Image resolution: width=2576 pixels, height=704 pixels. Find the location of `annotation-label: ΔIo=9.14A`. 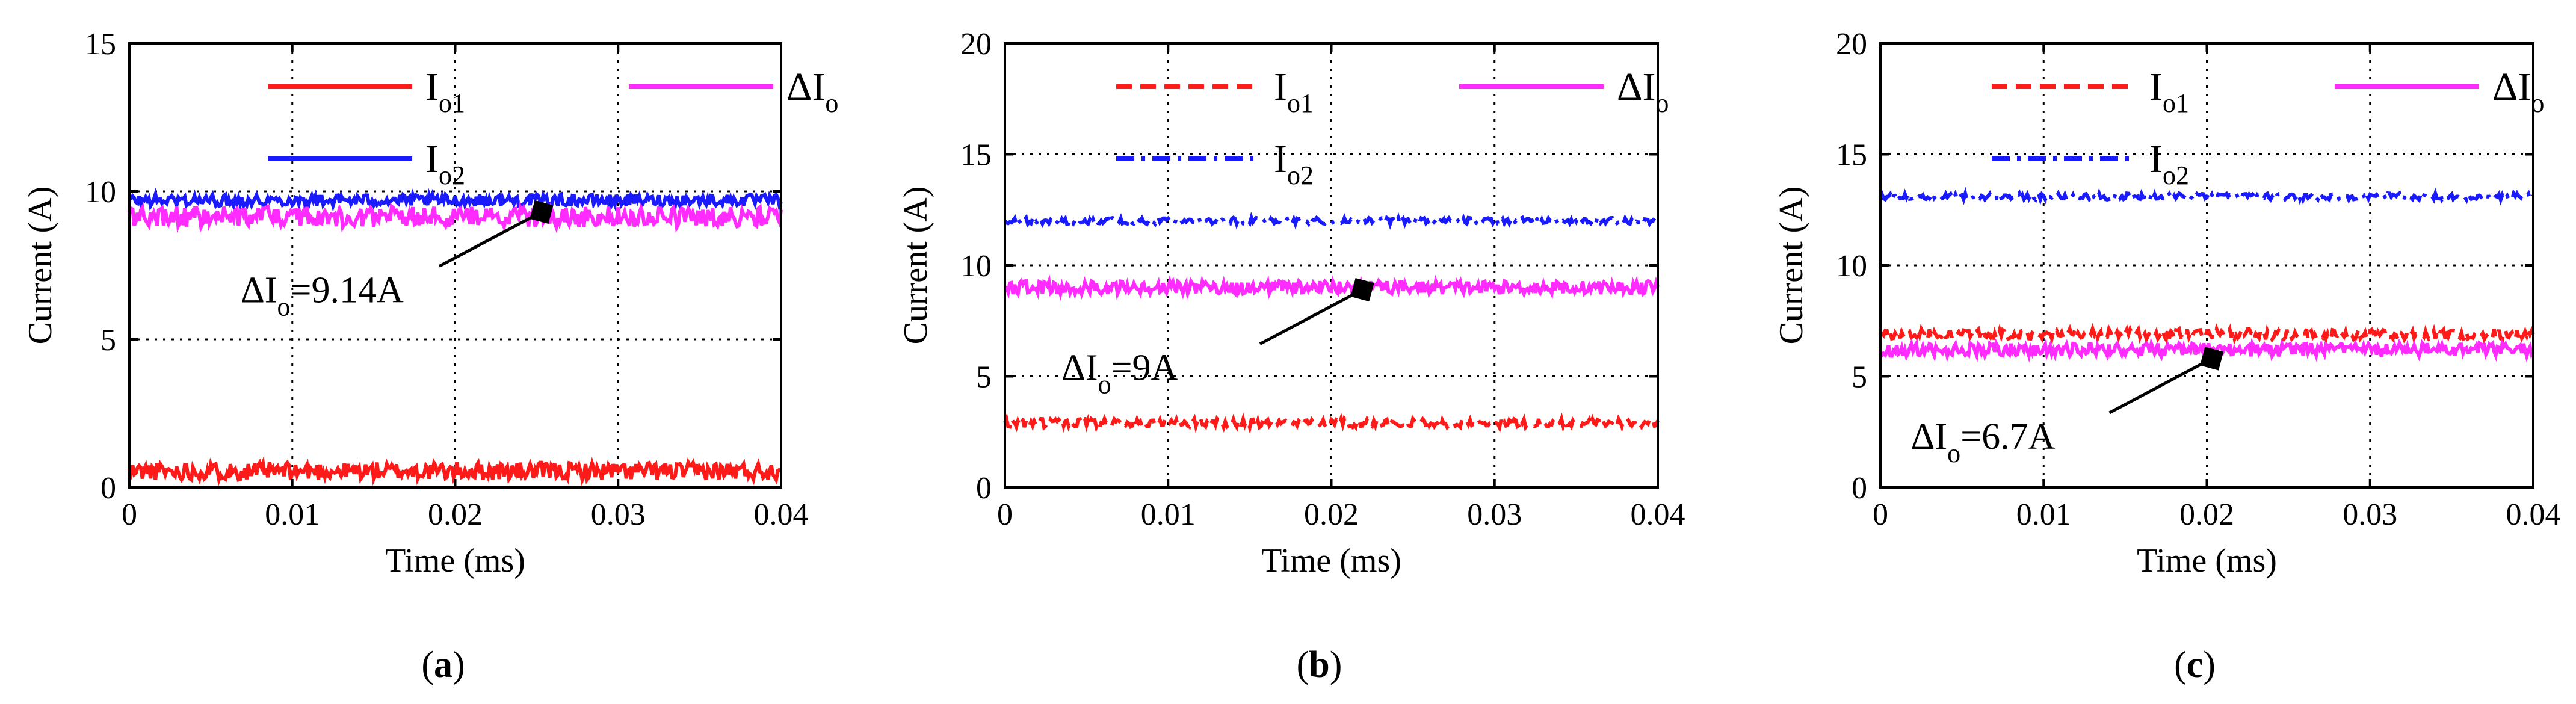

annotation-label: ΔIo=9.14A is located at coordinates (322, 295).